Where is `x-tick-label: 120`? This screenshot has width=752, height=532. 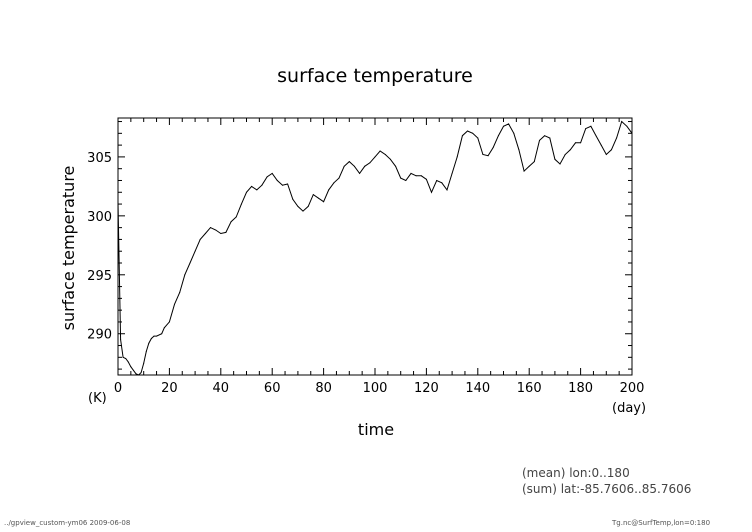 x-tick-label: 120 is located at coordinates (426, 388).